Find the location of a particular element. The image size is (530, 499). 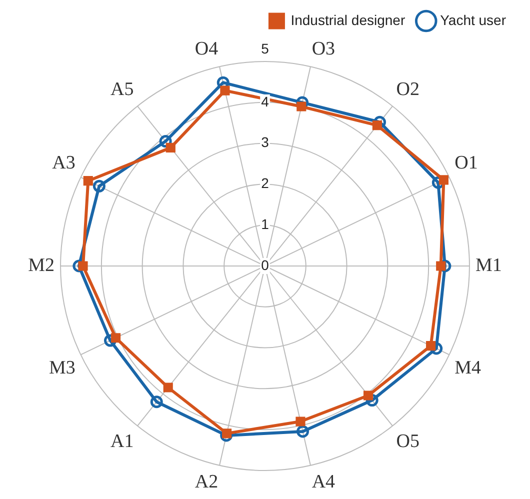

spoke-label: A4 is located at coordinates (324, 482).